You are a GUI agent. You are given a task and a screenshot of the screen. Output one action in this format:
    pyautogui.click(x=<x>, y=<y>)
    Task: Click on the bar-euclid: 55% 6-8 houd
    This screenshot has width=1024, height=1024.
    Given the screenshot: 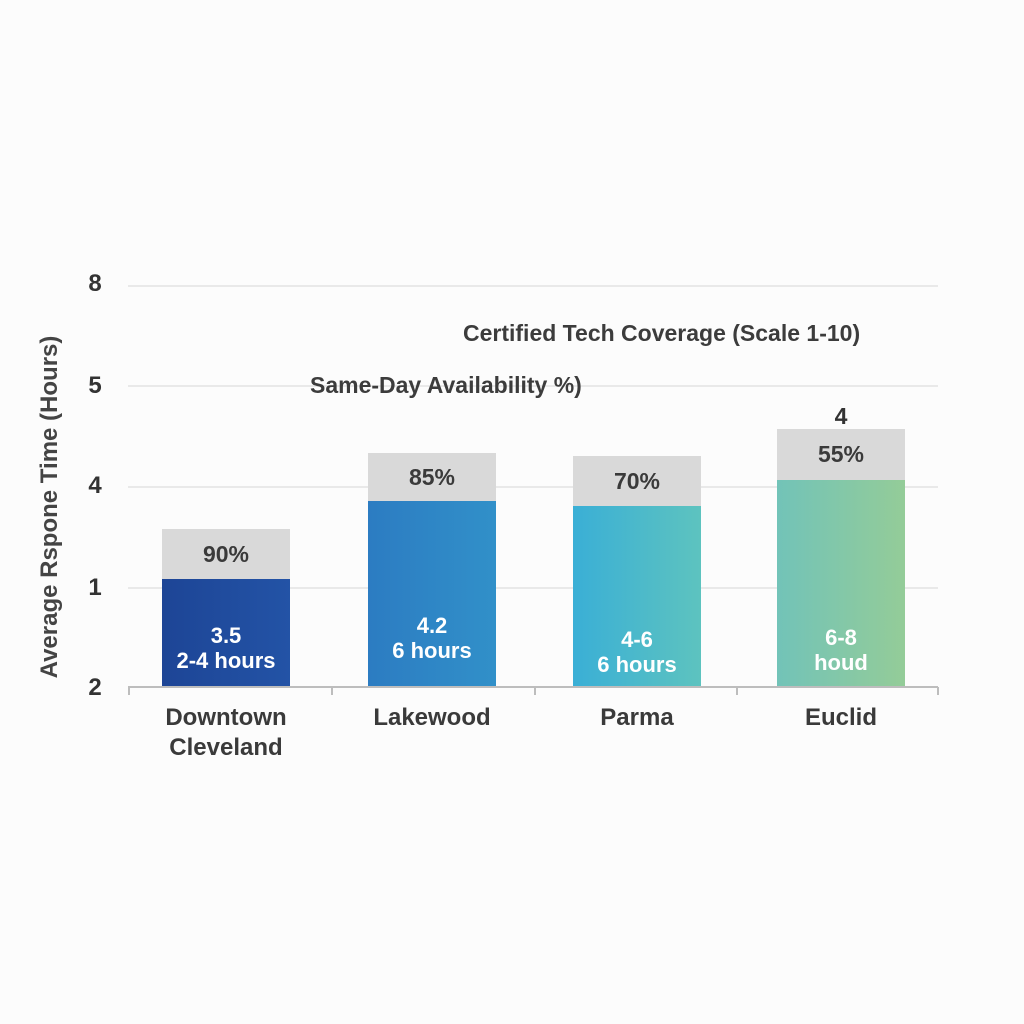 What is the action you would take?
    pyautogui.click(x=841, y=558)
    